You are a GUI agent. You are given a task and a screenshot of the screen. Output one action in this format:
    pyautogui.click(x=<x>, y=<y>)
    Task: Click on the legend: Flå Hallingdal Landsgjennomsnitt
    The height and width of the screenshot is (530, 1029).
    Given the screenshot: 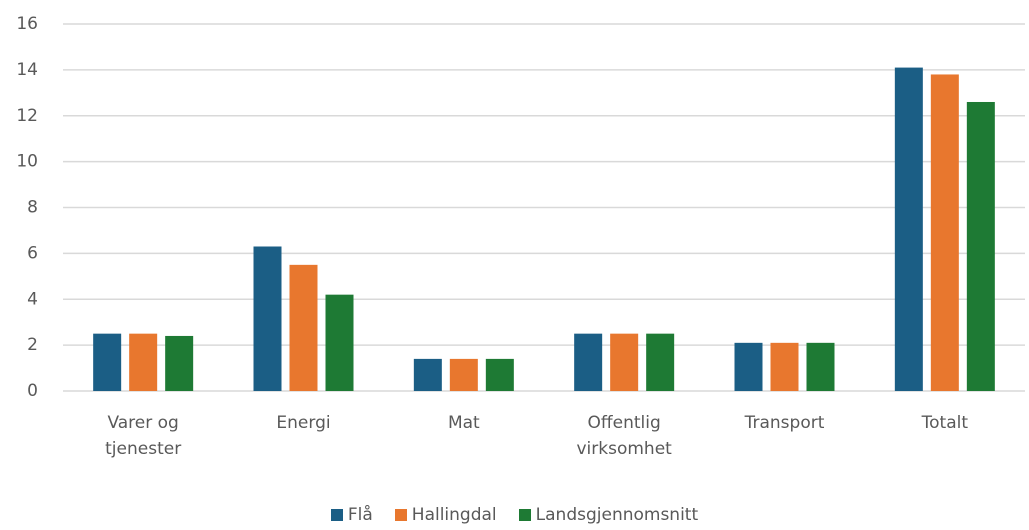 What is the action you would take?
    pyautogui.click(x=514, y=515)
    